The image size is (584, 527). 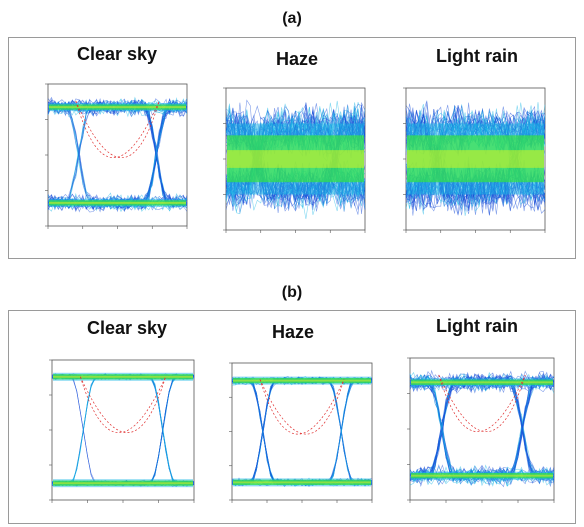 I want to click on plot-title-a-haze: Haze, so click(x=297, y=59).